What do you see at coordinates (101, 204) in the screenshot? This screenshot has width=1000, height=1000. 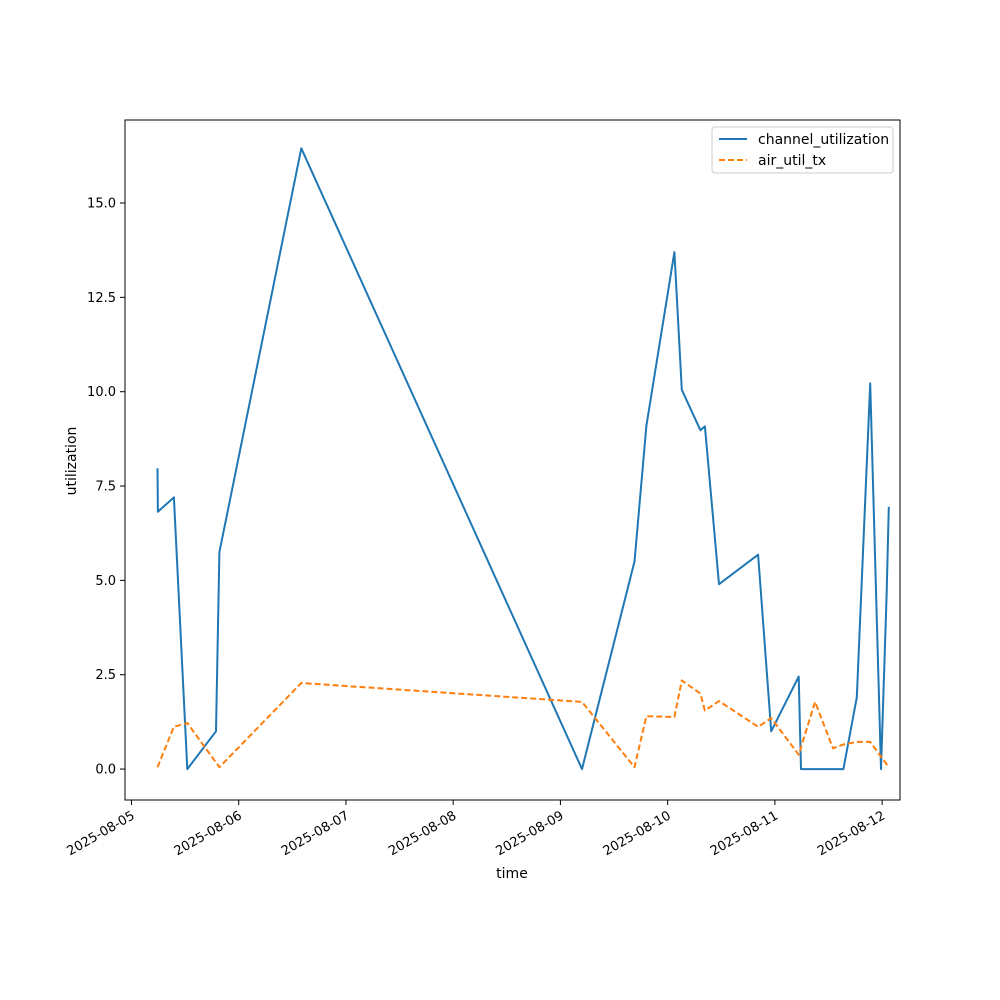 I see `y-tick-label: 15.0` at bounding box center [101, 204].